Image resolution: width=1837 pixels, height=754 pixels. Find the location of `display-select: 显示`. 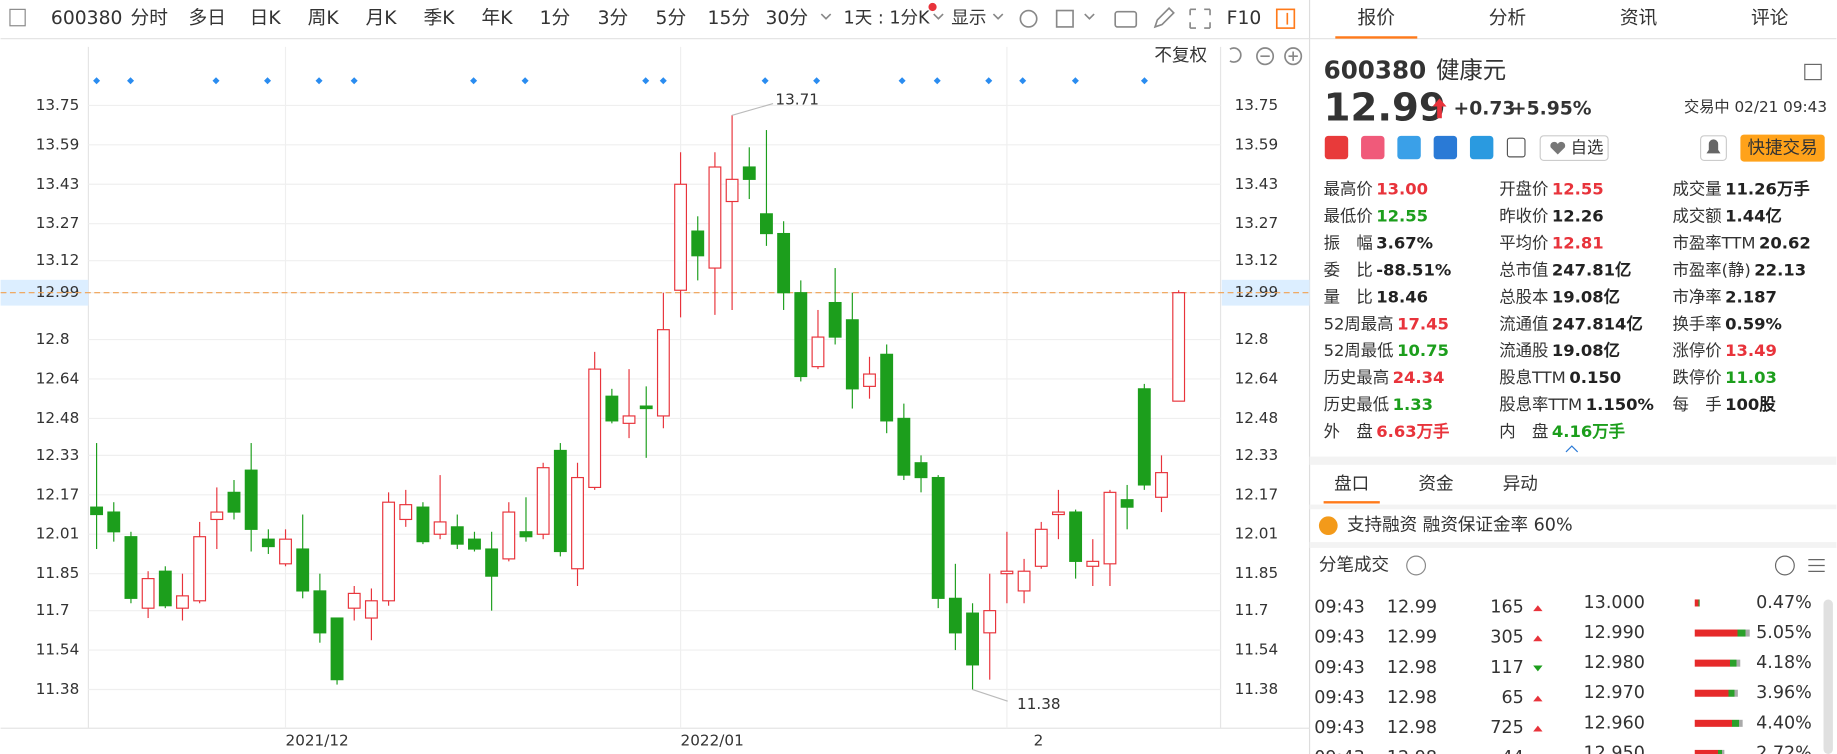

display-select: 显示 is located at coordinates (968, 19).